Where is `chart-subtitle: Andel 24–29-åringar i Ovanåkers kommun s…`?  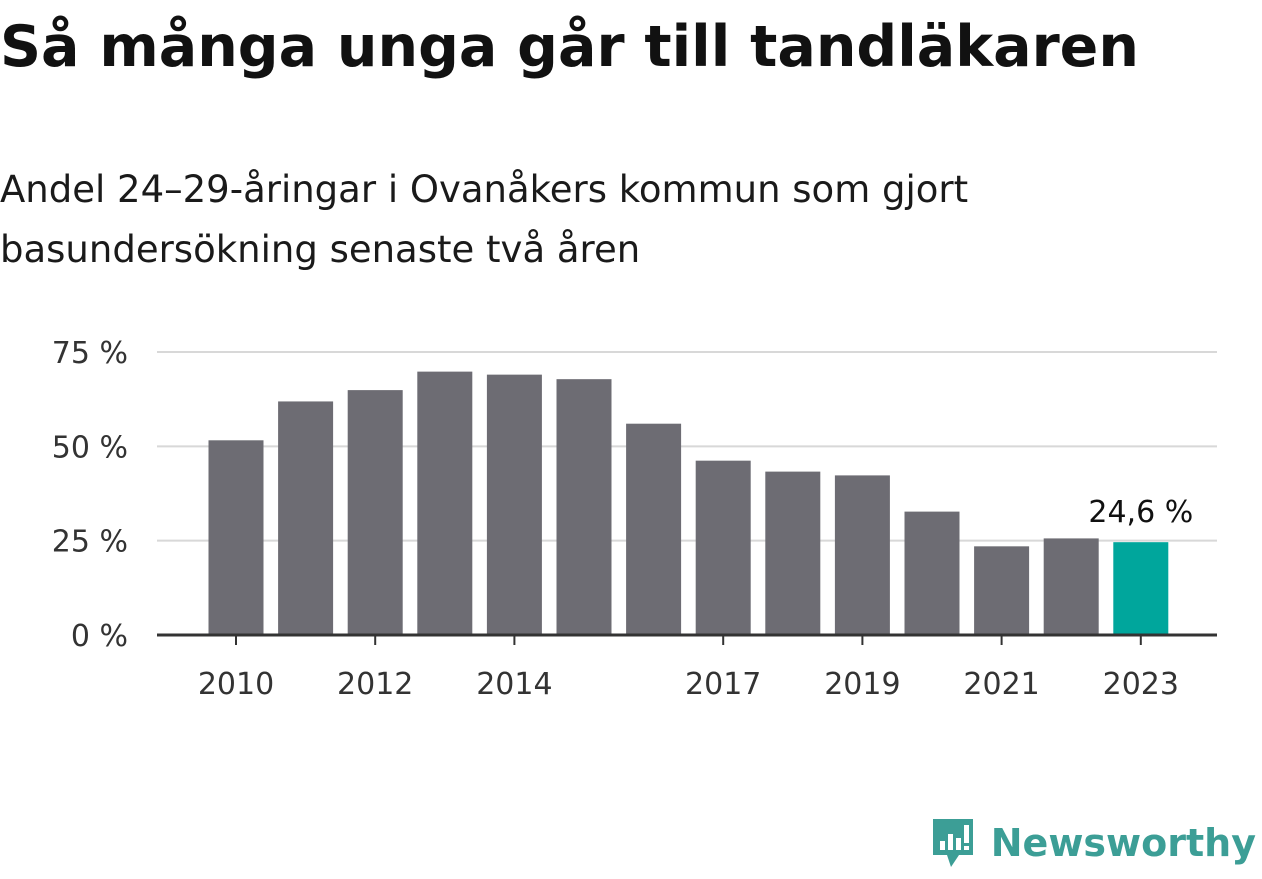
chart-subtitle: Andel 24–29-åringar i Ovanåkers kommun s… is located at coordinates (484, 219).